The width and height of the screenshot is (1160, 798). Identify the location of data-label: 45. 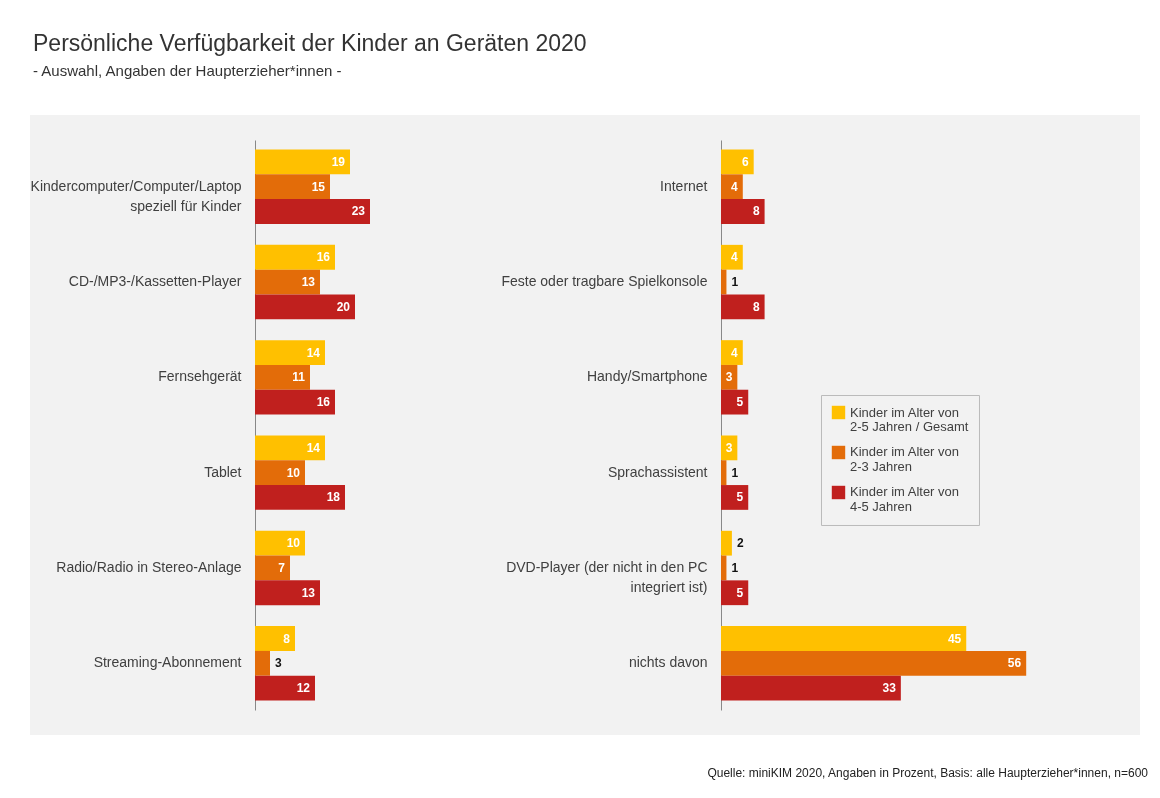
(954, 638).